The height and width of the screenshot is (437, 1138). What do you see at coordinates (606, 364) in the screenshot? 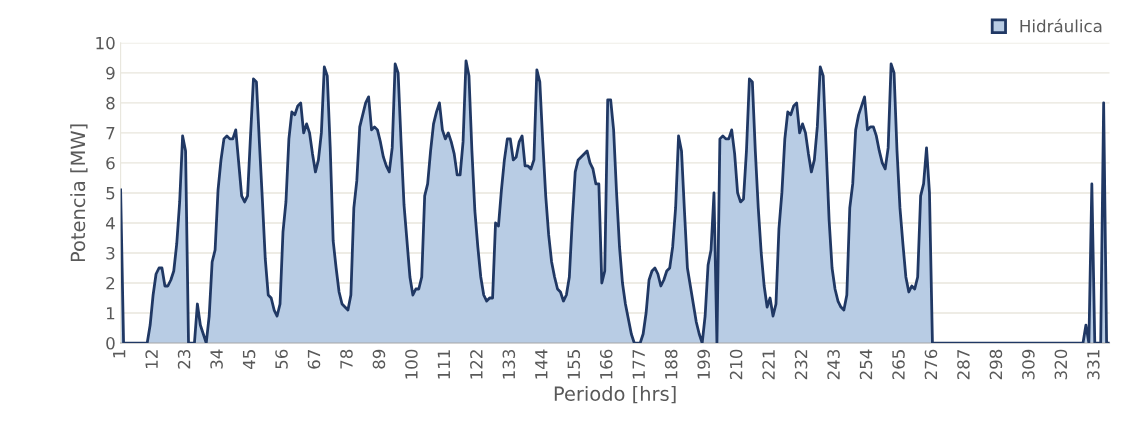
I see `x-tick-label: 166` at bounding box center [606, 364].